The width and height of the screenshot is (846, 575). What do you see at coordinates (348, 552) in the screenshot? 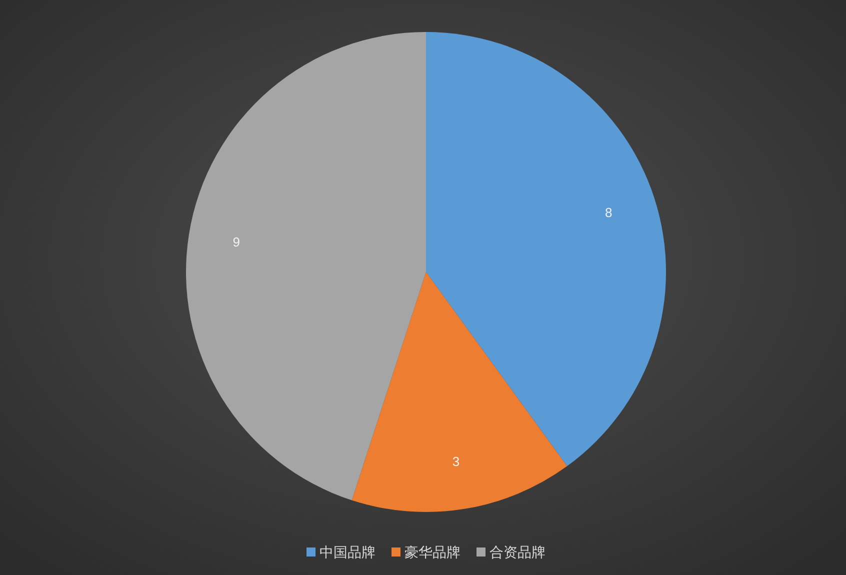
I see `legend-label: 中国品牌` at bounding box center [348, 552].